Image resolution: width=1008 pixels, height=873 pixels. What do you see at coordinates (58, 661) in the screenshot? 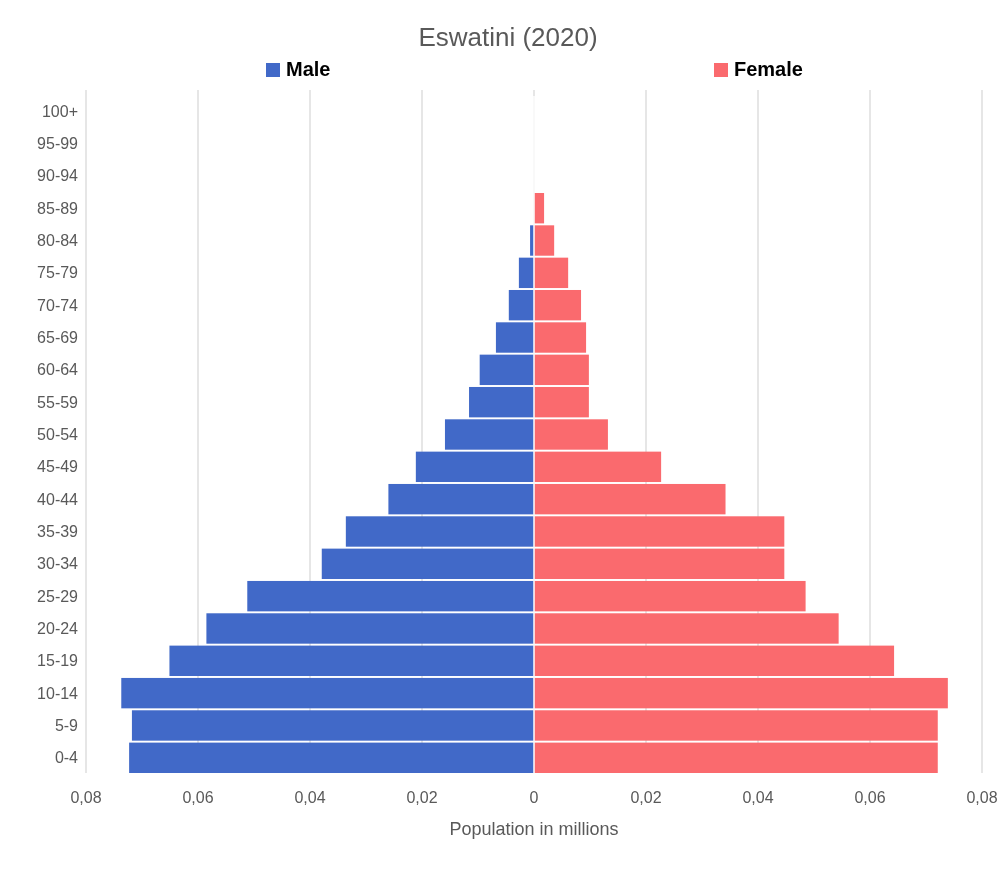
I see `y-tick-label: 15-19` at bounding box center [58, 661].